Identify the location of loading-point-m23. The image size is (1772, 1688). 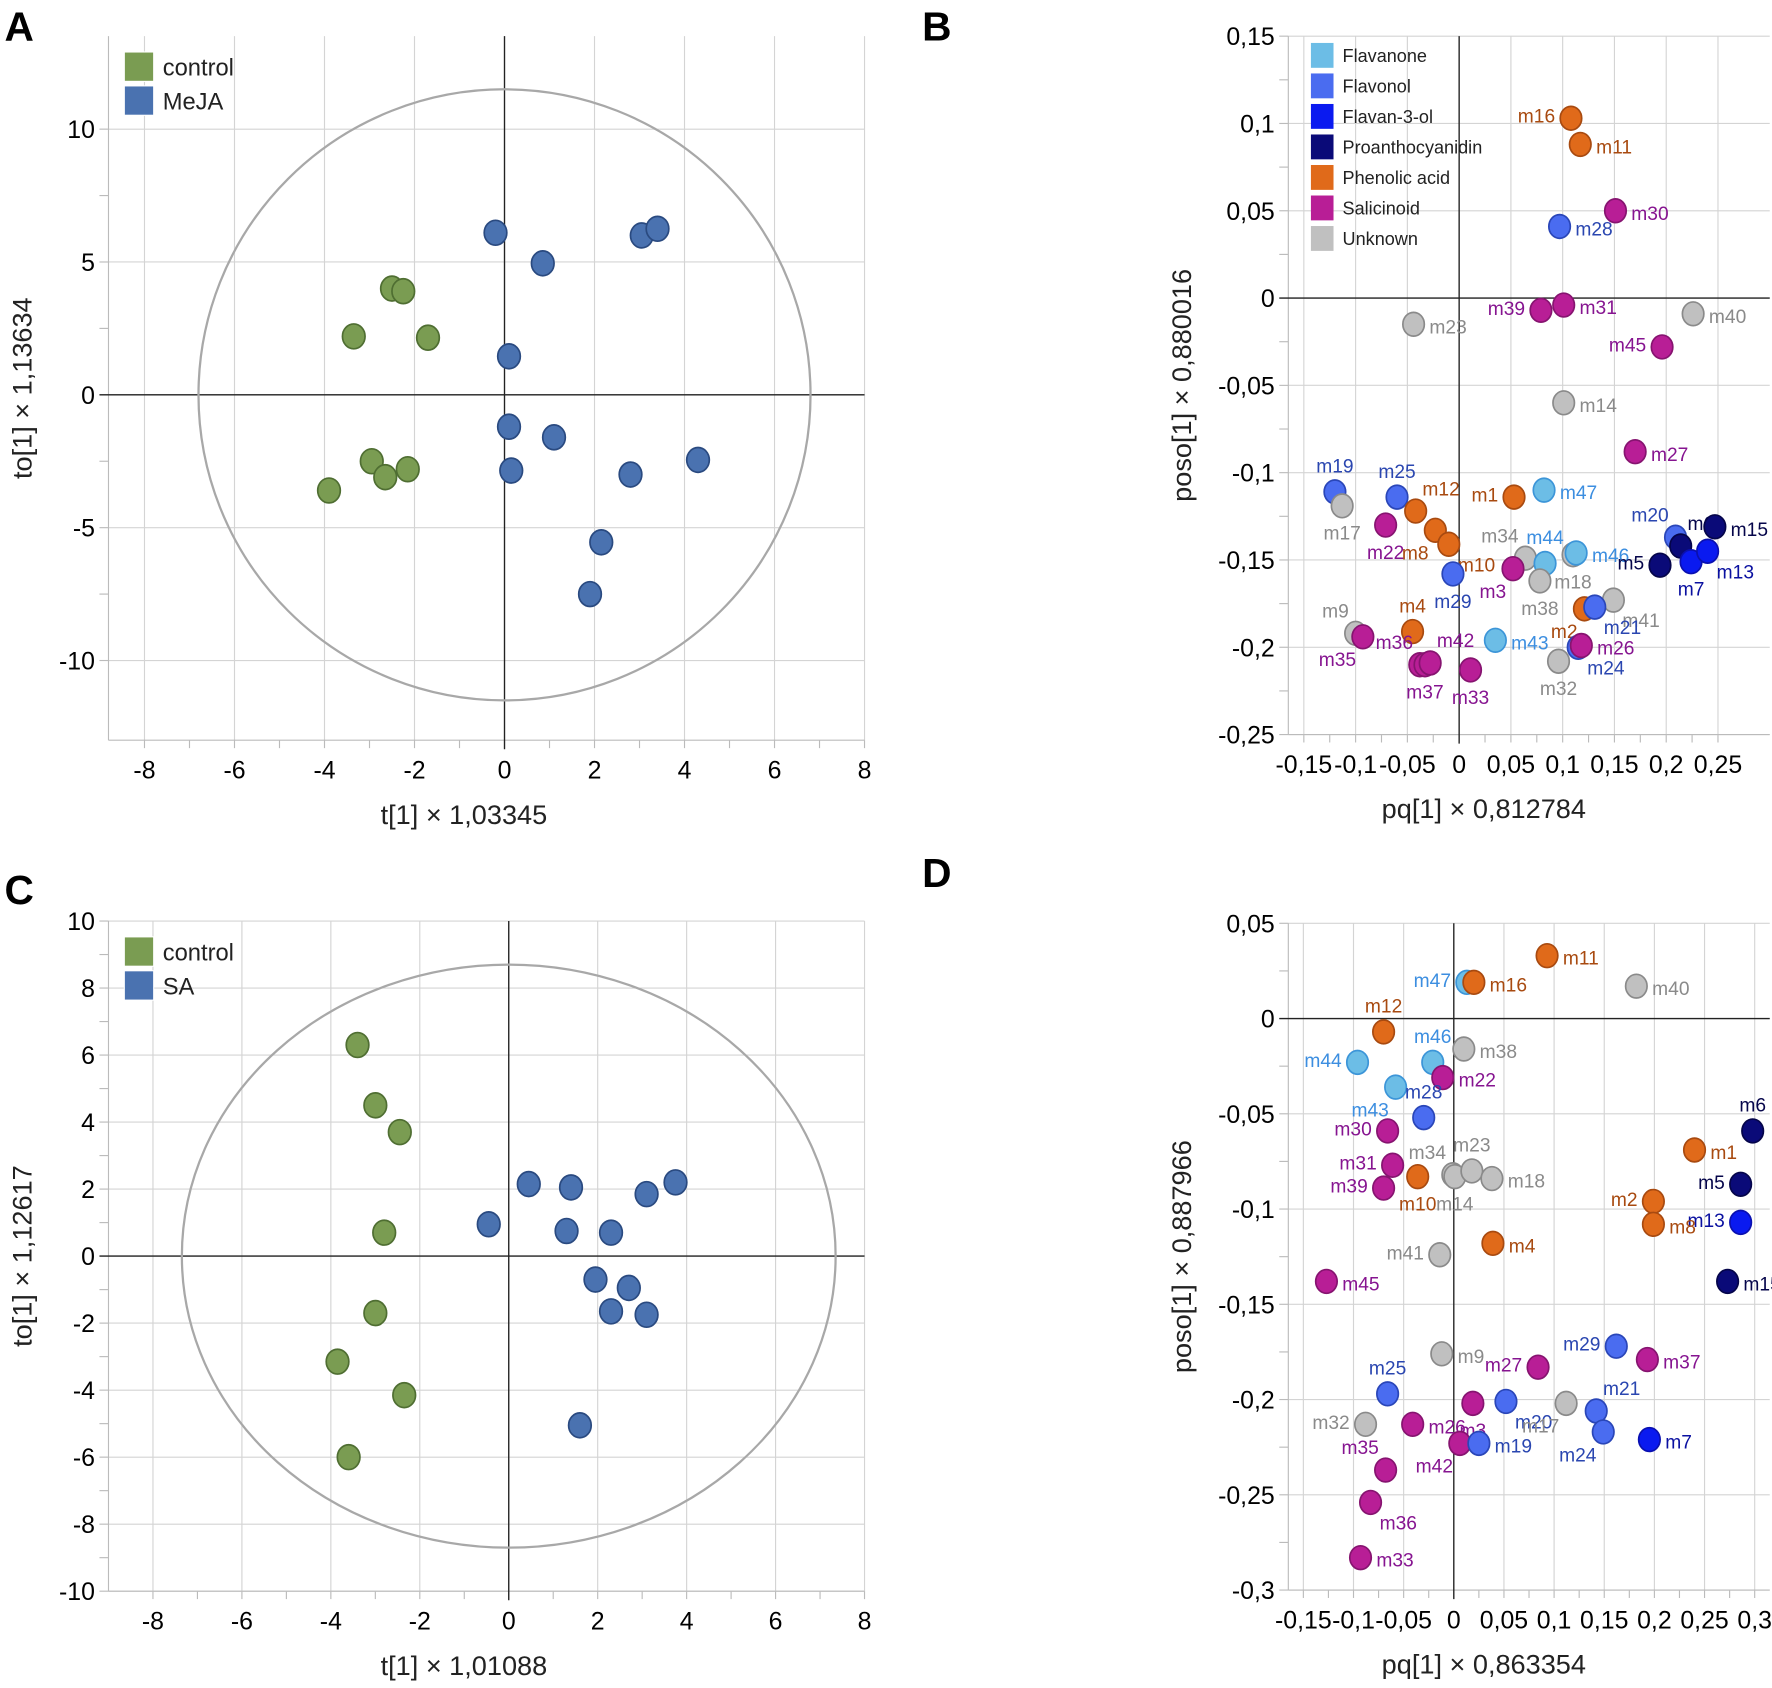
(1472, 1171).